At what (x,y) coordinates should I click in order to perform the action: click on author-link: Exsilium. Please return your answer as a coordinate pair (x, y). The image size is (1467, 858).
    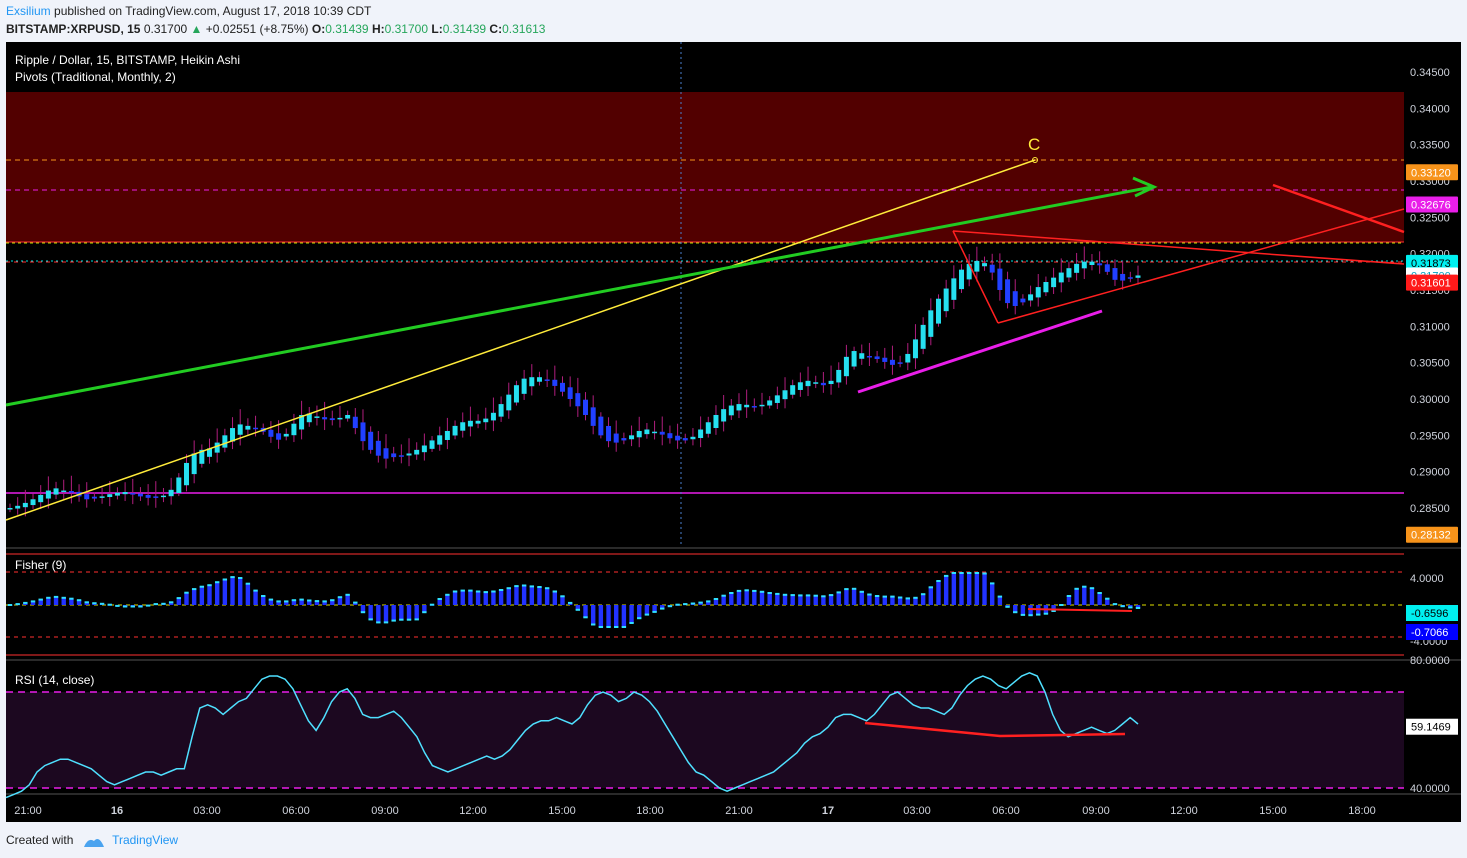
    Looking at the image, I should click on (28, 11).